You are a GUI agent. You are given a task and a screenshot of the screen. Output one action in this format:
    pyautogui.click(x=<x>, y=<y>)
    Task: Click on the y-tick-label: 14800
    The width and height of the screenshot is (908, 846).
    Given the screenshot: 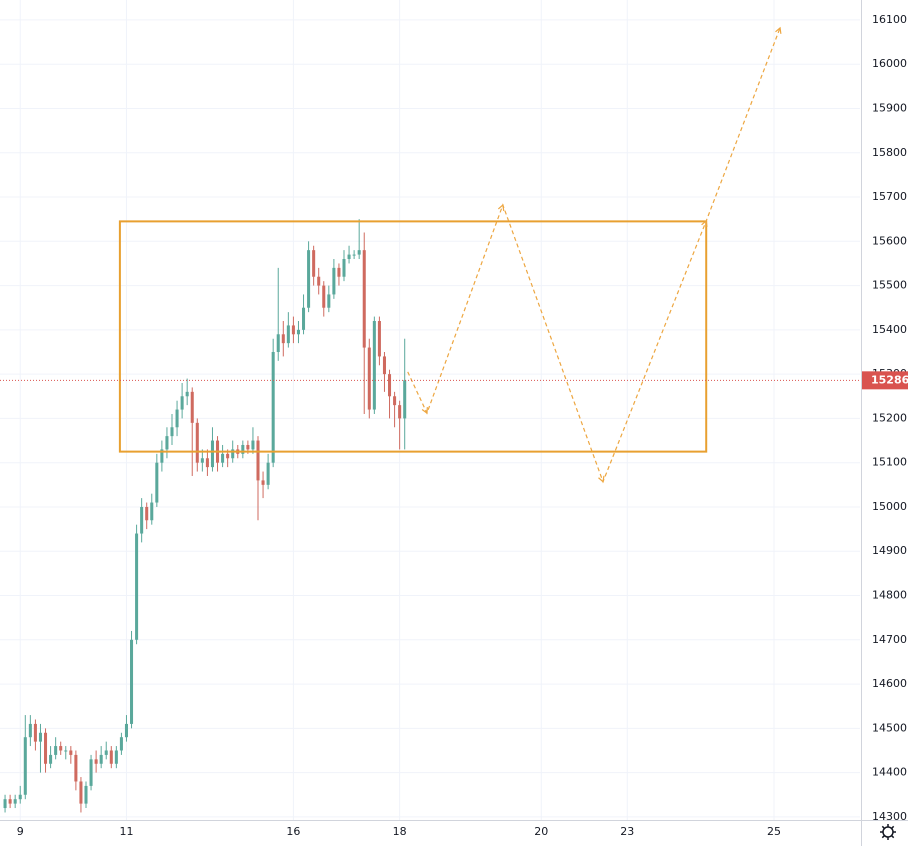 What is the action you would take?
    pyautogui.click(x=889, y=595)
    